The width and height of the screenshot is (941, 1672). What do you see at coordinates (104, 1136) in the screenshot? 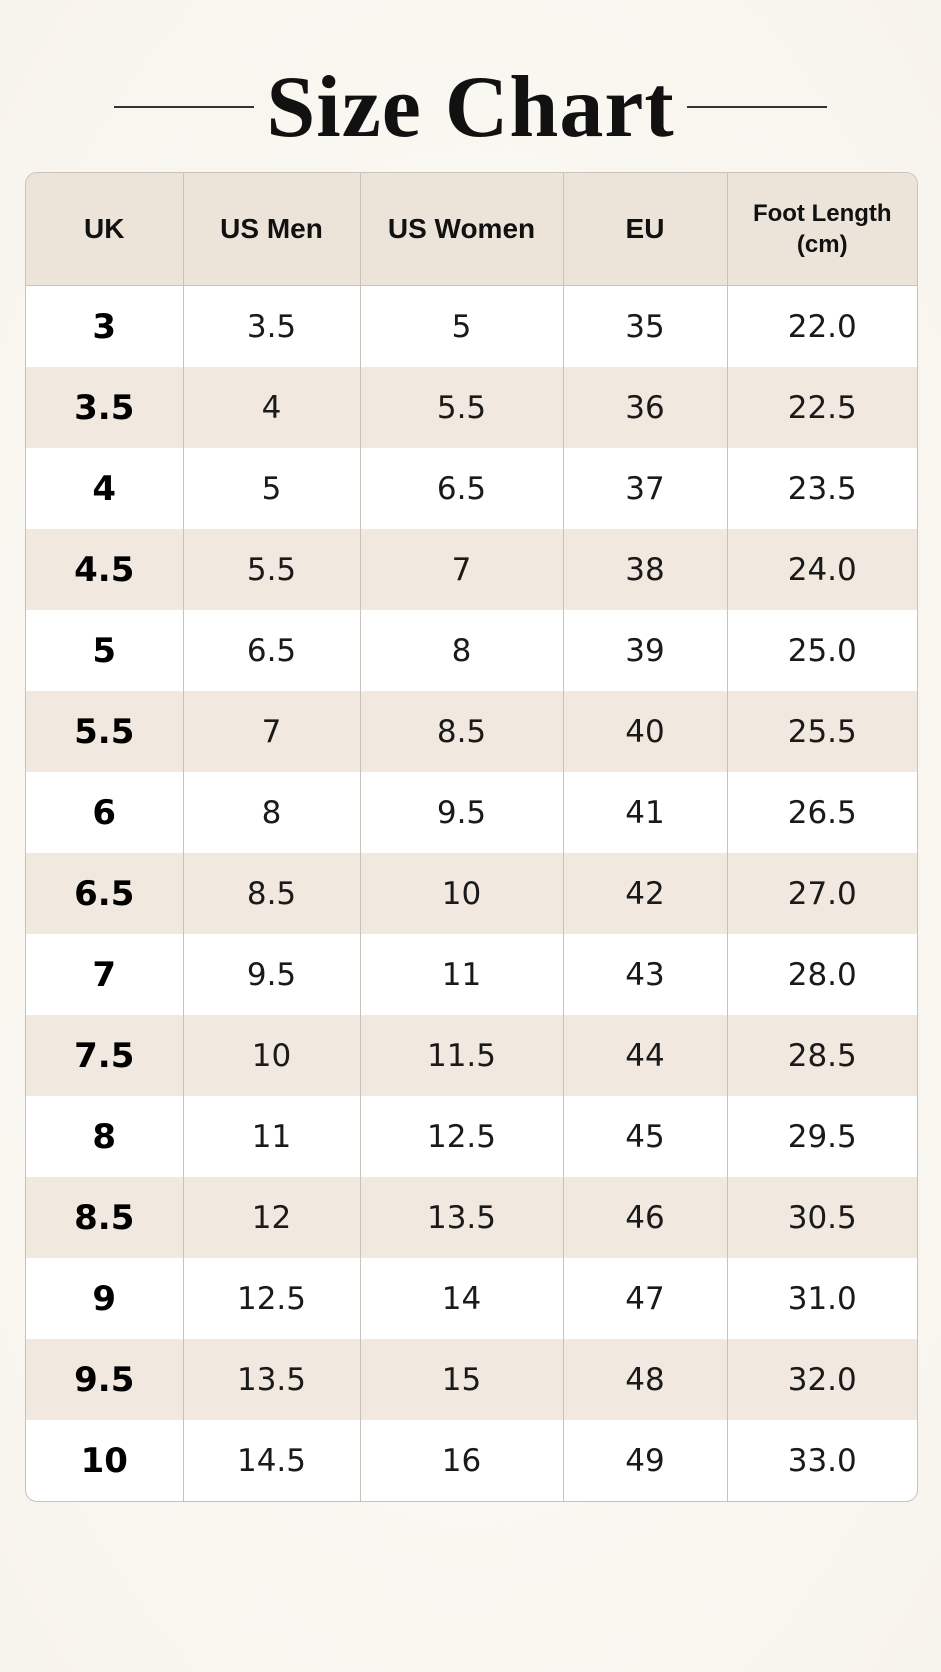
I see `uk-size-cell: 8` at bounding box center [104, 1136].